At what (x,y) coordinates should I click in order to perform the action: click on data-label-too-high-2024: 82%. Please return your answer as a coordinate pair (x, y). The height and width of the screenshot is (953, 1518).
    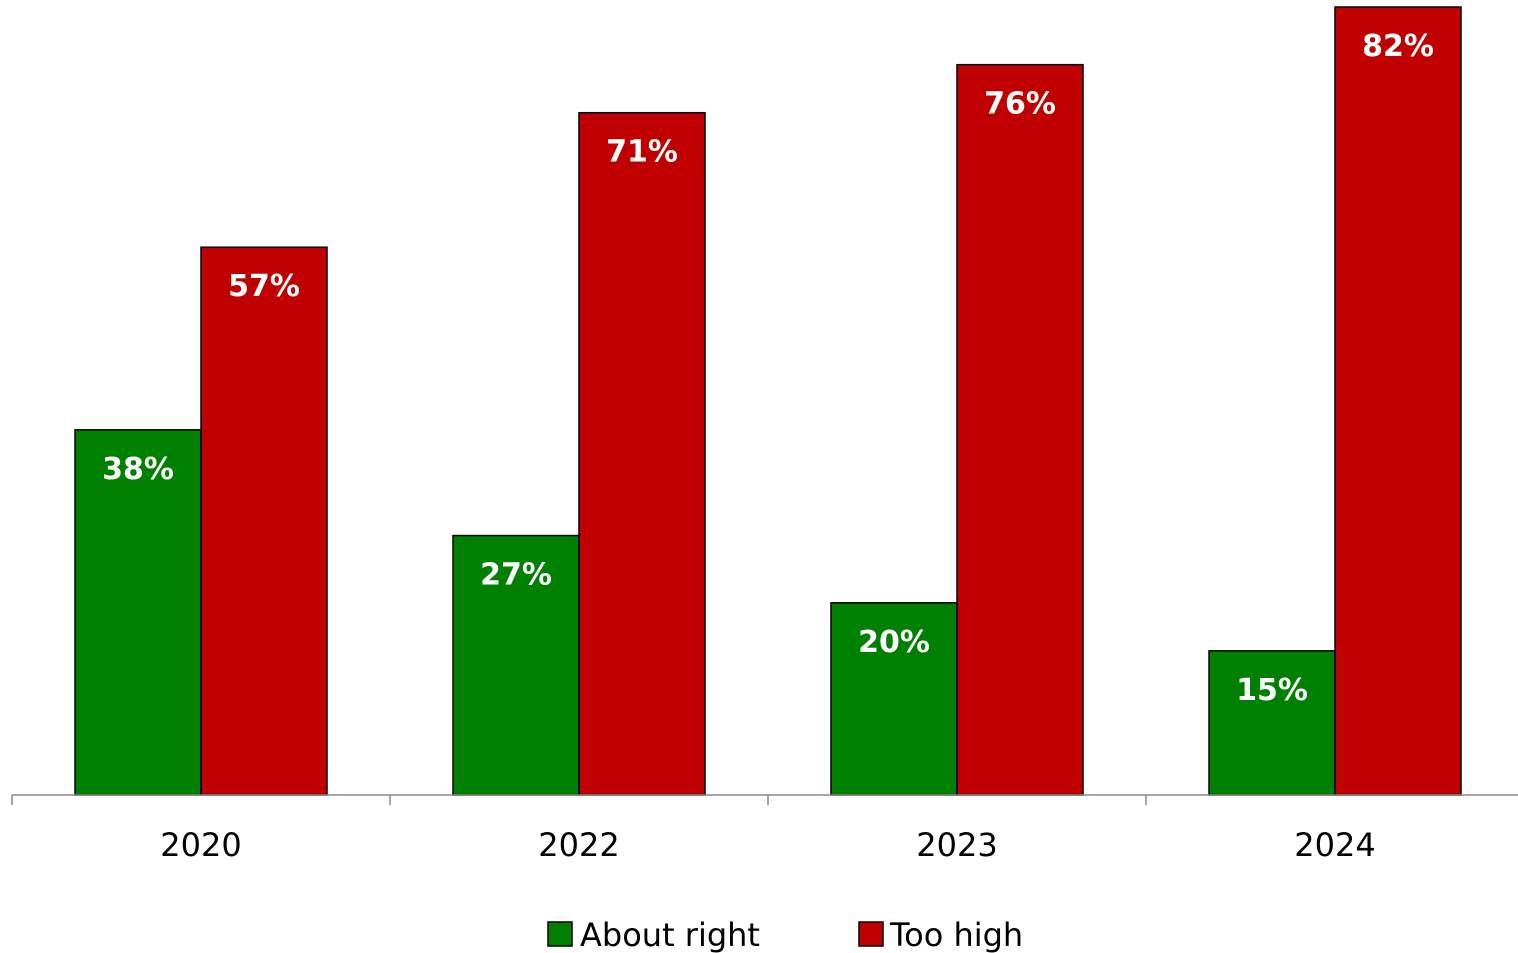
    Looking at the image, I should click on (1398, 46).